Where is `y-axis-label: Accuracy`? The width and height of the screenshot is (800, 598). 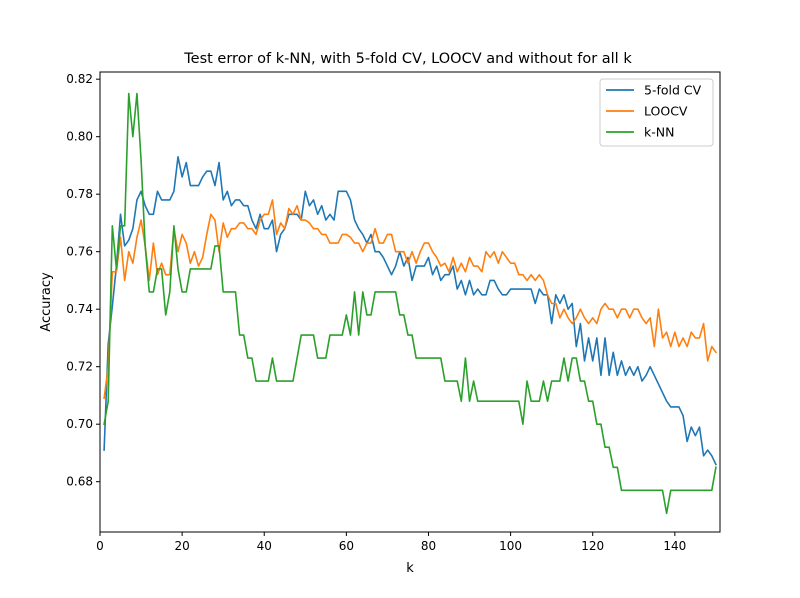
y-axis-label: Accuracy is located at coordinates (46, 302).